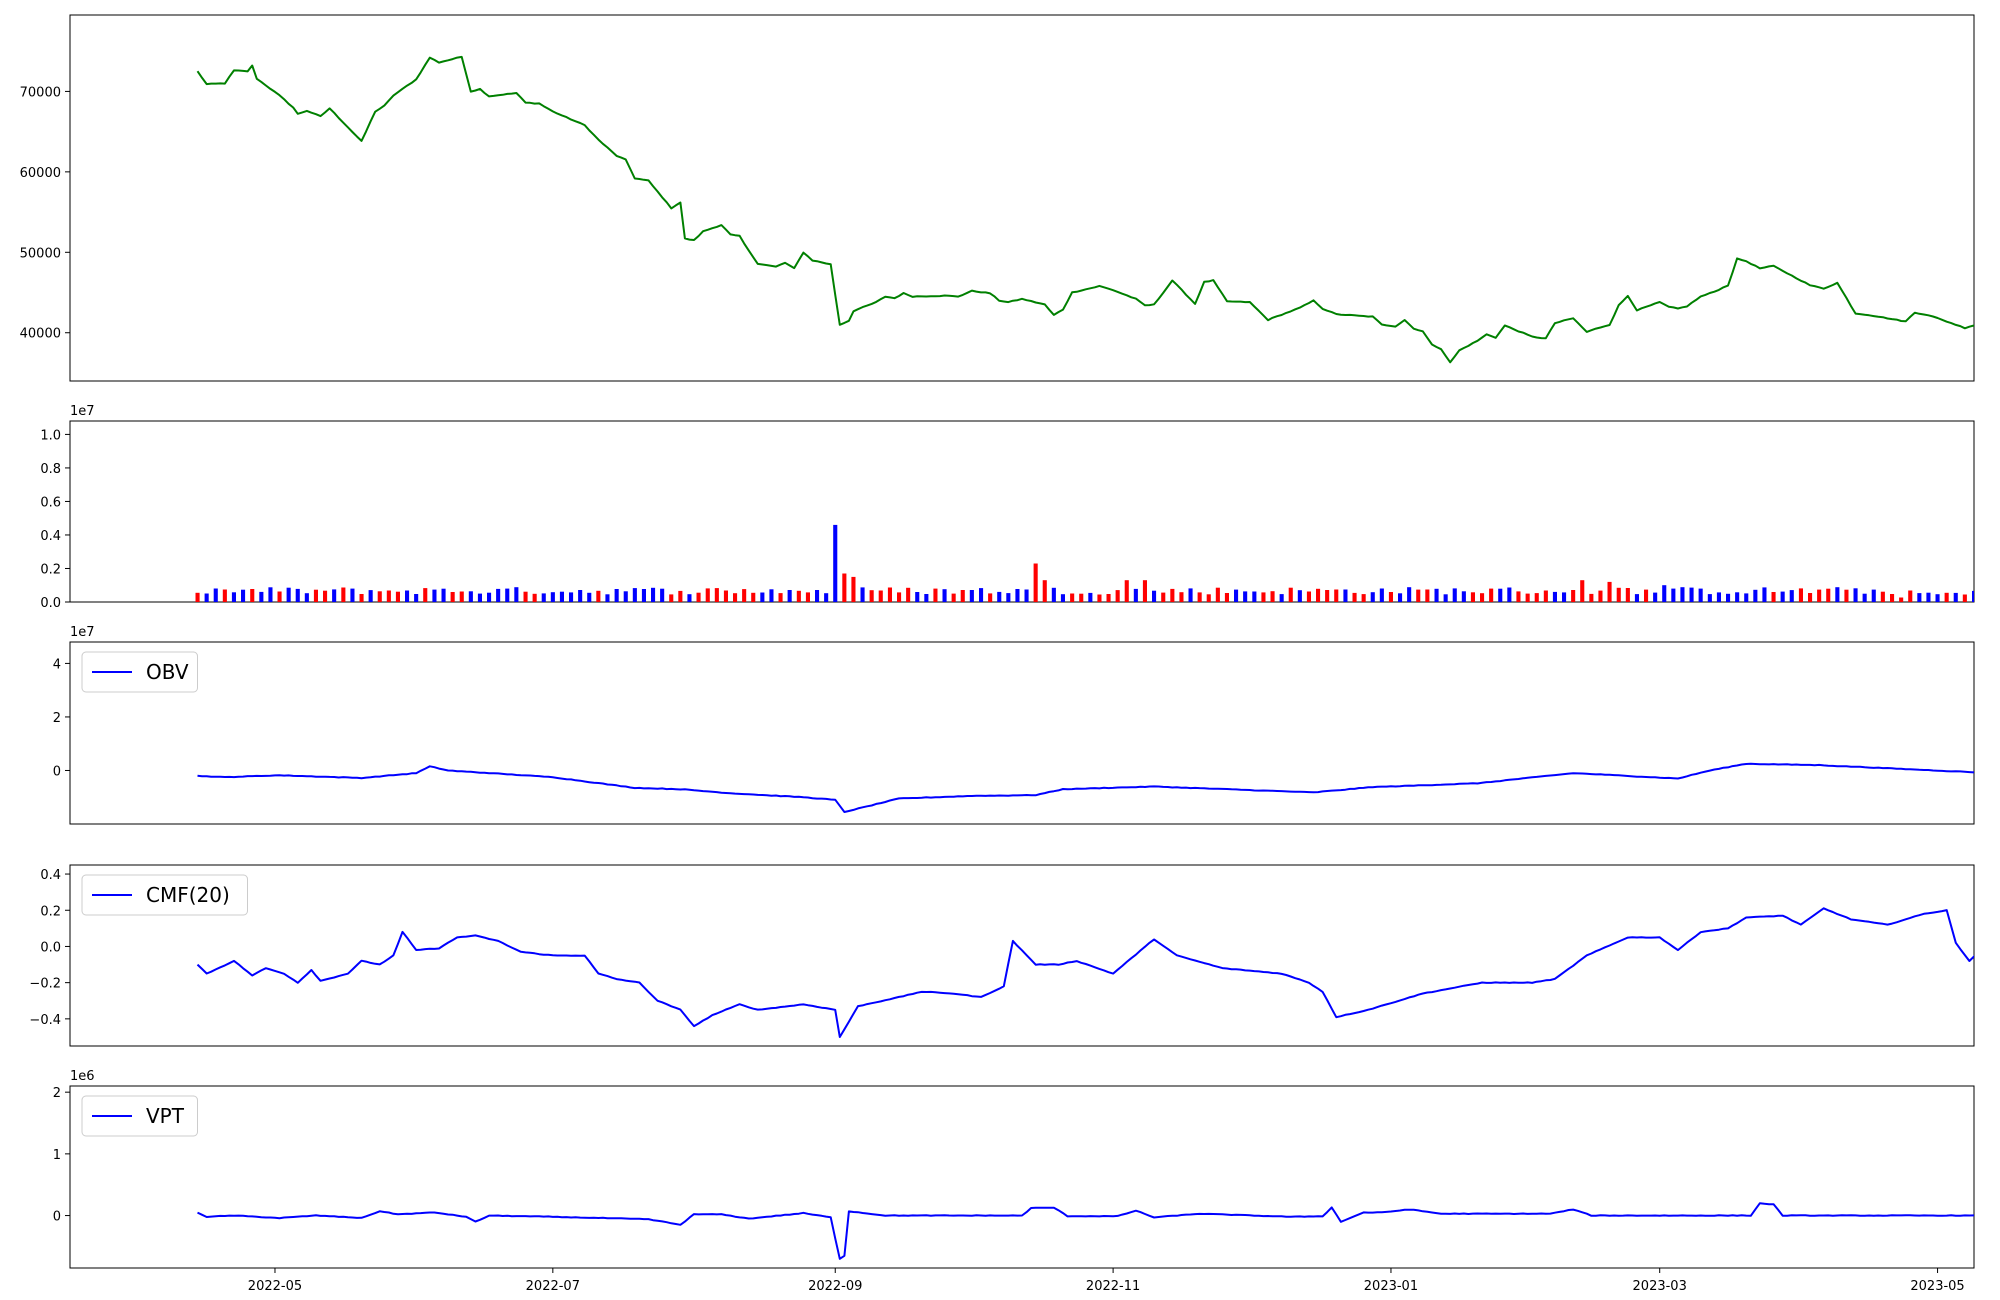 The height and width of the screenshot is (1300, 2000). I want to click on obv-legend: OBV, so click(139, 672).